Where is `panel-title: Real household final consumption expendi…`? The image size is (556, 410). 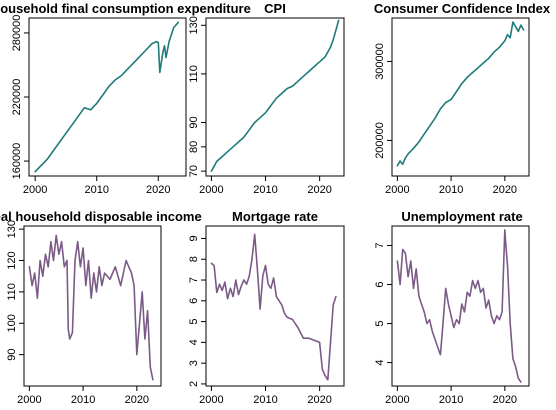
panel-title: Real household final consumption expendi… is located at coordinates (125, 8).